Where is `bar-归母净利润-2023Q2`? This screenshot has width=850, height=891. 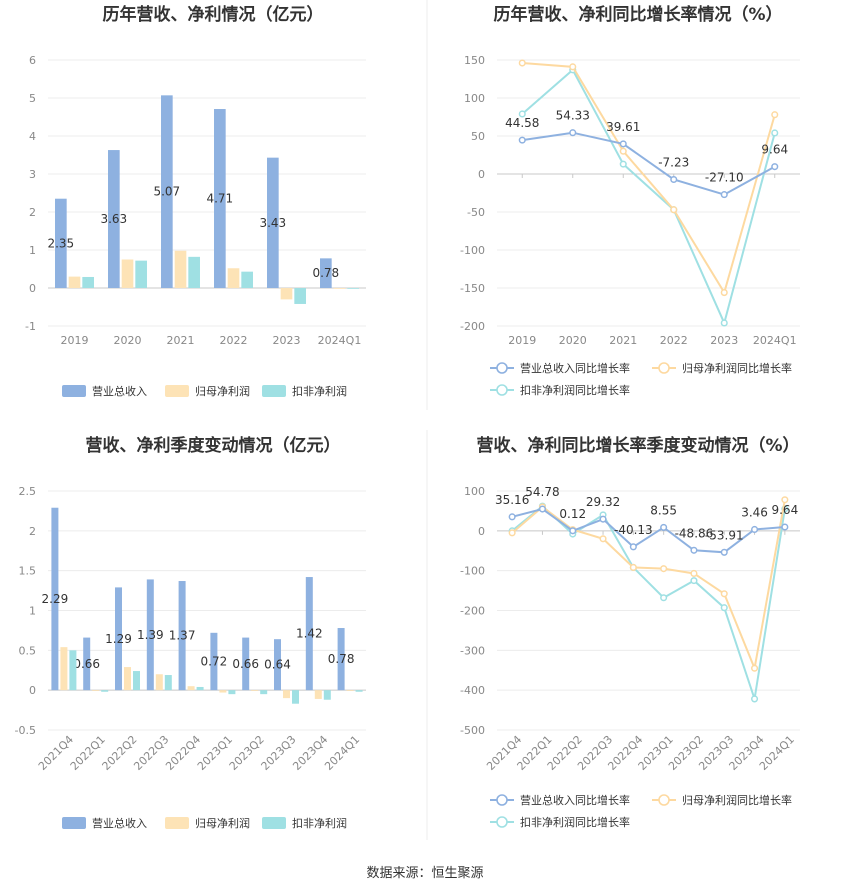
bar-归母净利润-2023Q2 is located at coordinates (255, 690).